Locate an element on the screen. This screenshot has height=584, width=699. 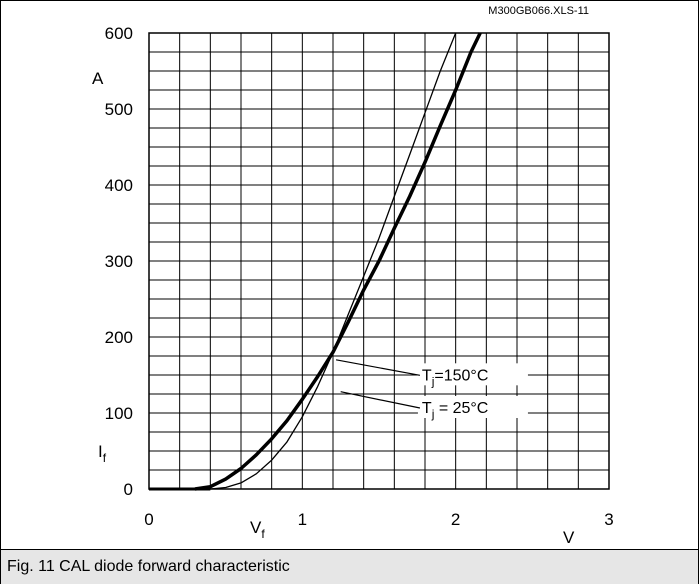
file-id: M300GB066.XLS-11 is located at coordinates (538, 11).